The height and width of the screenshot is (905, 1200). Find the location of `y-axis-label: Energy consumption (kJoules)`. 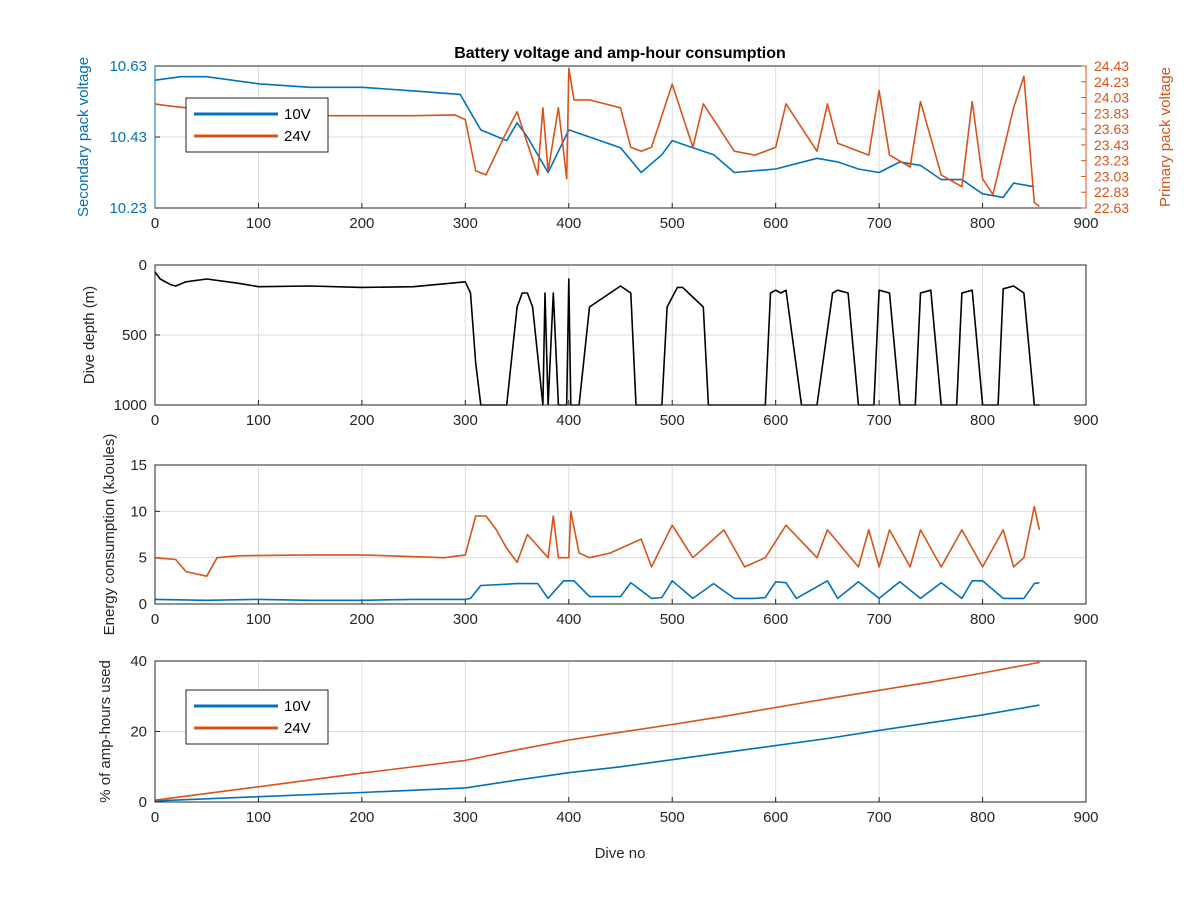

y-axis-label: Energy consumption (kJoules) is located at coordinates (109, 535).